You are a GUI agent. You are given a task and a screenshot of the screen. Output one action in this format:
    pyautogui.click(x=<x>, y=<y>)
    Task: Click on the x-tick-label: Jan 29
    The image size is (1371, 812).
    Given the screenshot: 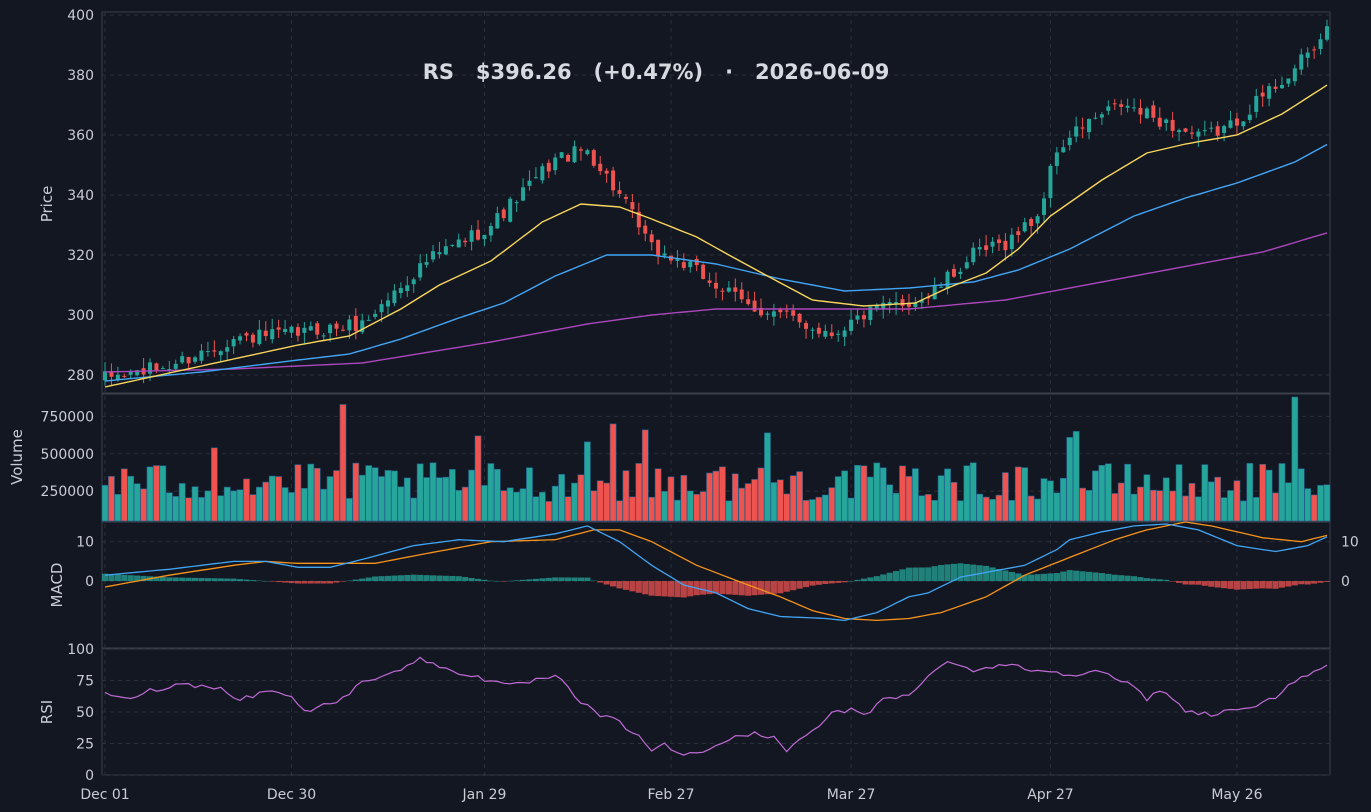 What is the action you would take?
    pyautogui.click(x=484, y=795)
    